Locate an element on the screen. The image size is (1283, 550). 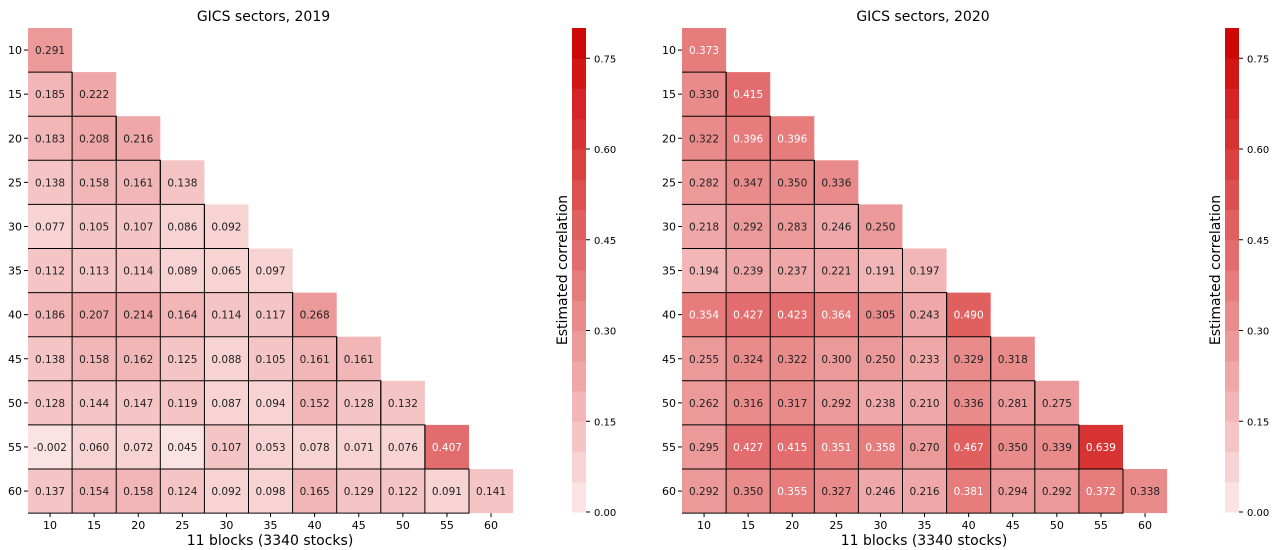
y-tick-label: 15 is located at coordinates (15, 94).